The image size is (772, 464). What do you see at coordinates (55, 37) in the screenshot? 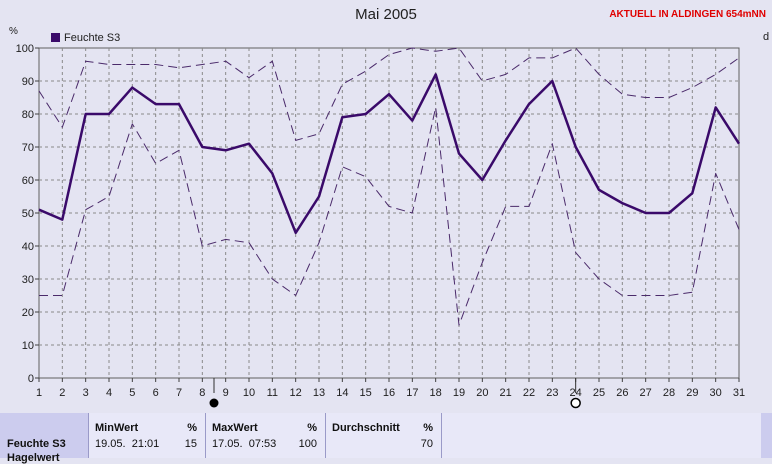
I see `legend-swatch` at bounding box center [55, 37].